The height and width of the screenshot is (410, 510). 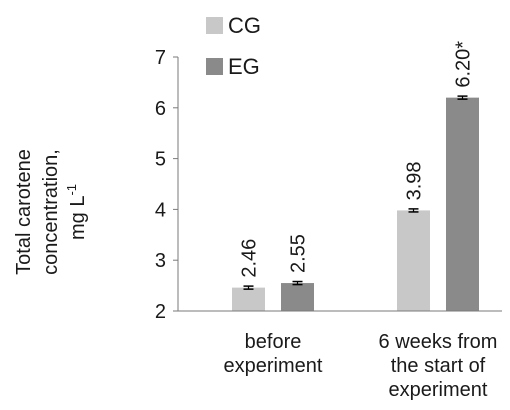 What do you see at coordinates (160, 312) in the screenshot?
I see `y-tick-label: 2` at bounding box center [160, 312].